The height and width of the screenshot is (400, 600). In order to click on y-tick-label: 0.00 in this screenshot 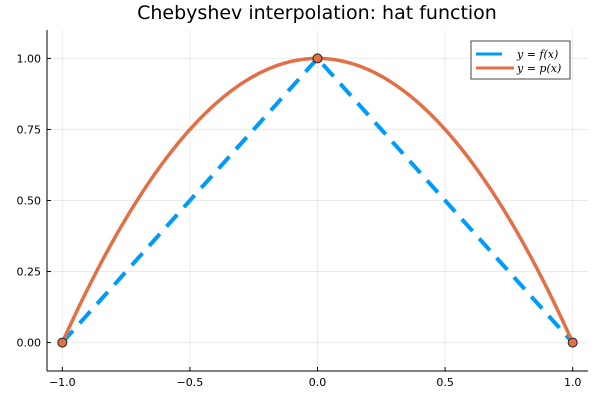, I will do `click(29, 343)`.